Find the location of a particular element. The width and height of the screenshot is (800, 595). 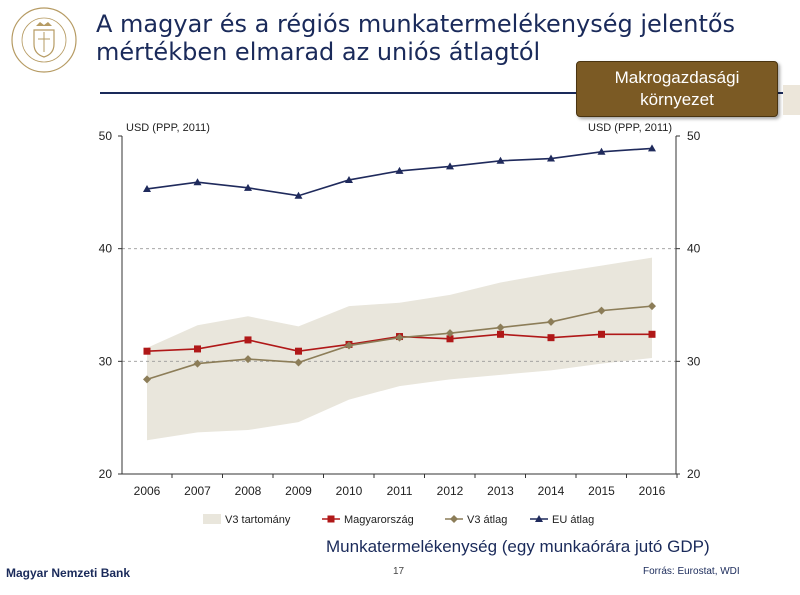

x-tick-label-2015: 2015 is located at coordinates (601, 491).